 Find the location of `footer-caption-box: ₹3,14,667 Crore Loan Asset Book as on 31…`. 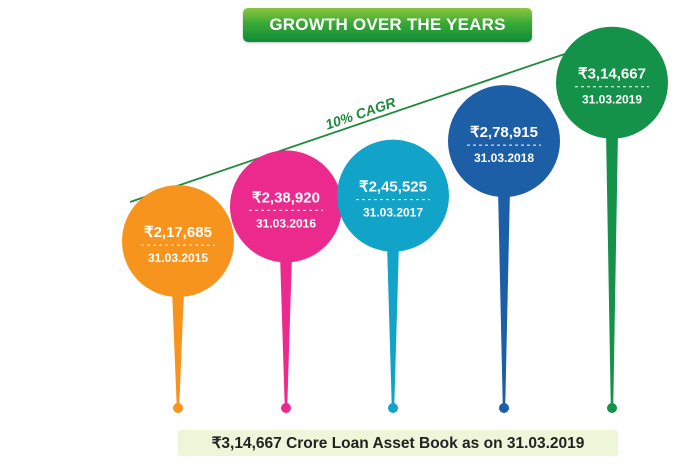

footer-caption-box: ₹3,14,667 Crore Loan Asset Book as on 31… is located at coordinates (398, 443).